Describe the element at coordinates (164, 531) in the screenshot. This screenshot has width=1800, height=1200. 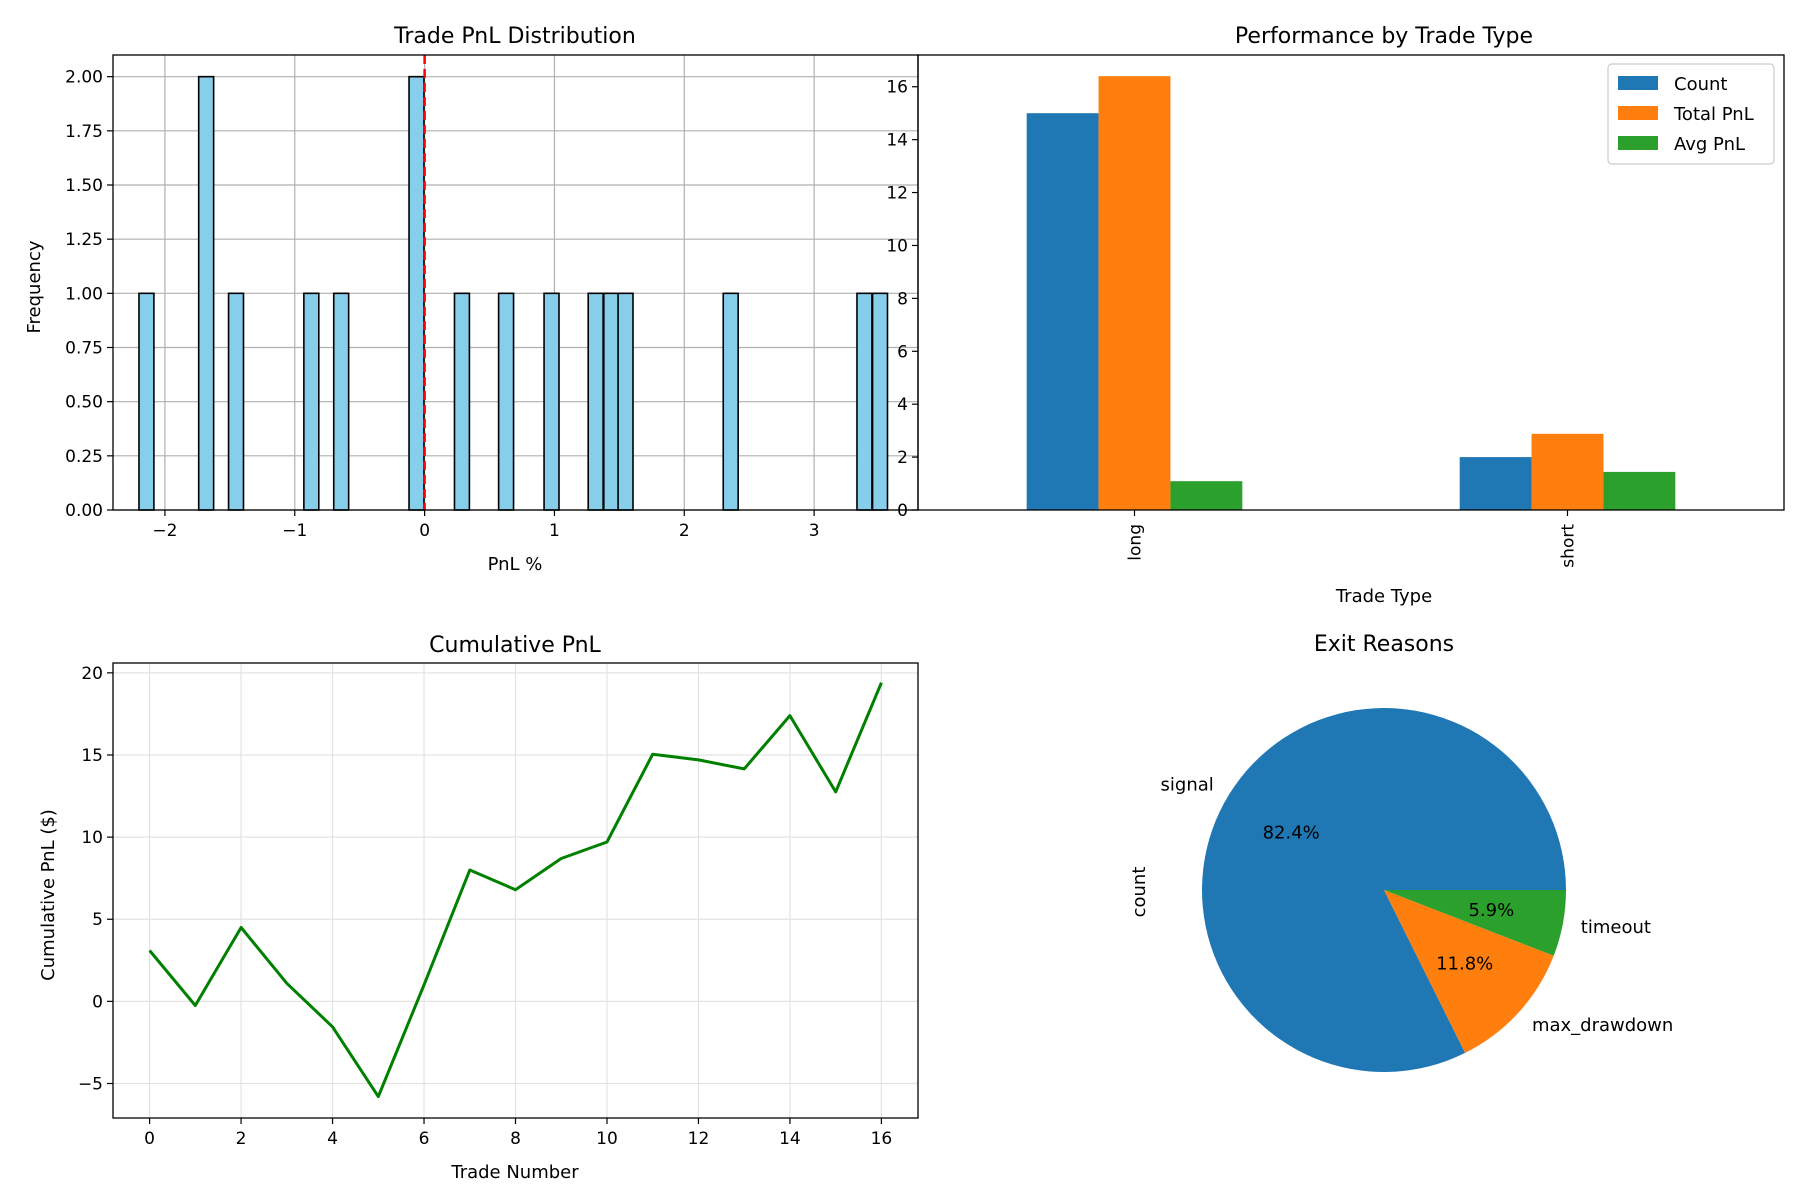
I see `histogram-x-tick-label: −2` at that location.